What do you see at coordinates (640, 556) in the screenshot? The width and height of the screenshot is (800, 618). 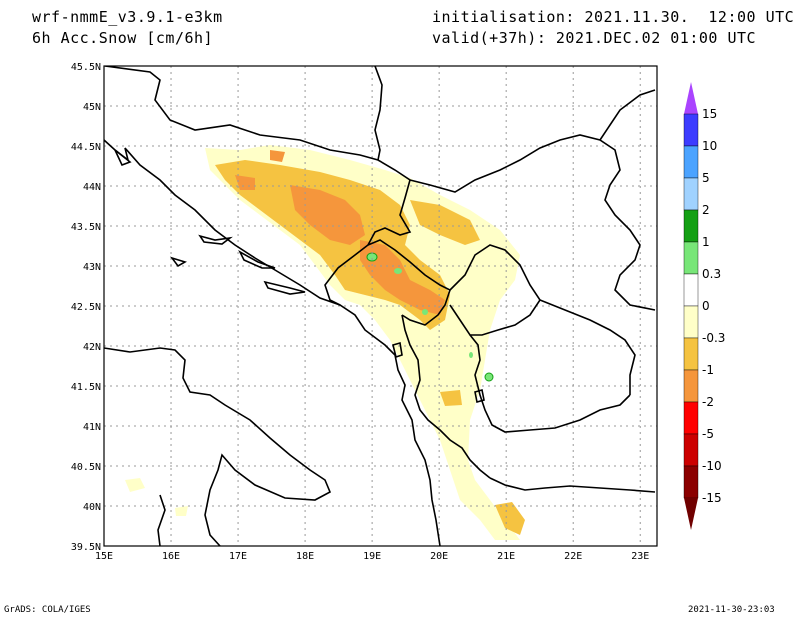 I see `lon-tick-label: 23E` at bounding box center [640, 556].